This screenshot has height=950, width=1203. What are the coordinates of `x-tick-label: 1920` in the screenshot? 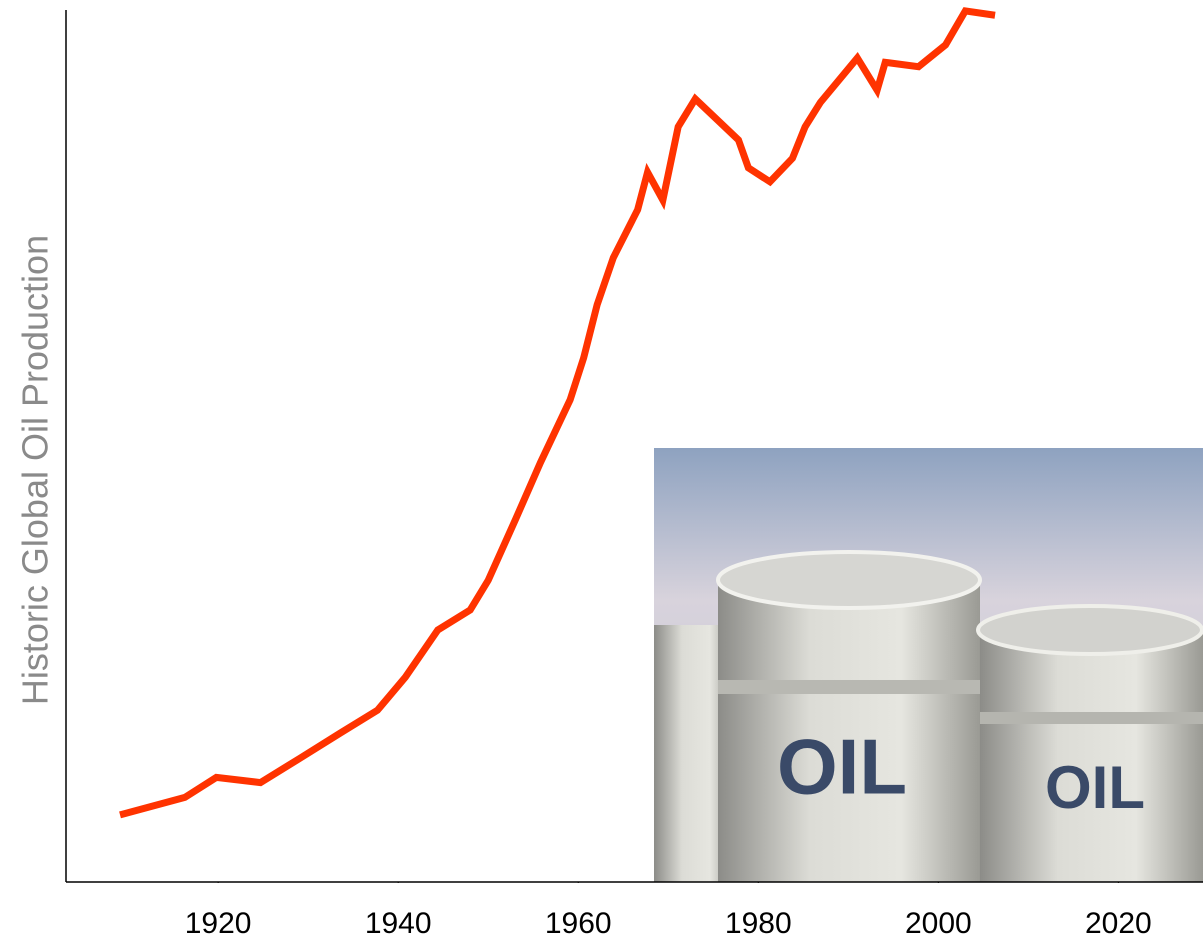 It's located at (218, 923).